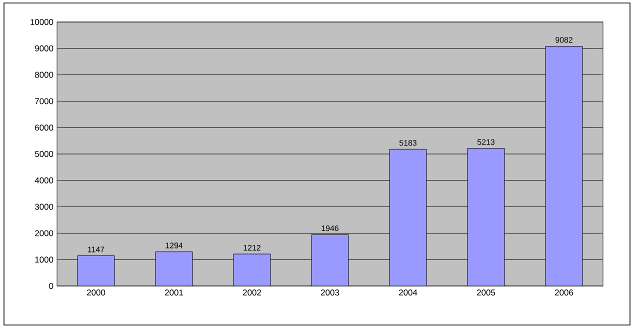  I want to click on x-tick-label: 2004, so click(408, 293).